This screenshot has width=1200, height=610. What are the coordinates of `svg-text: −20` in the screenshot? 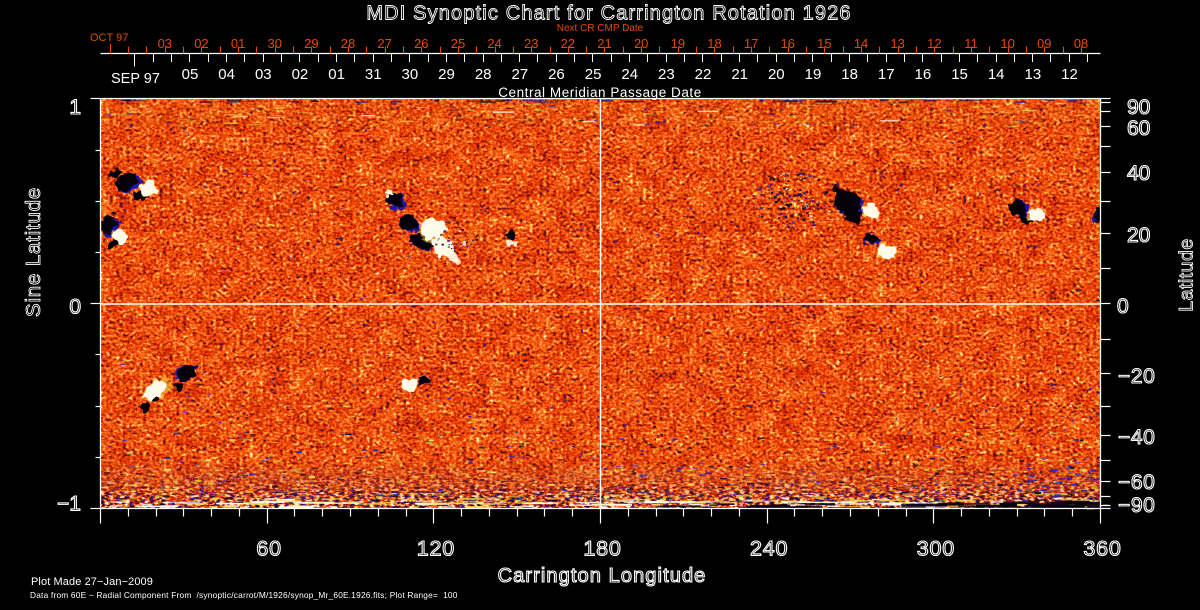 It's located at (1136, 376).